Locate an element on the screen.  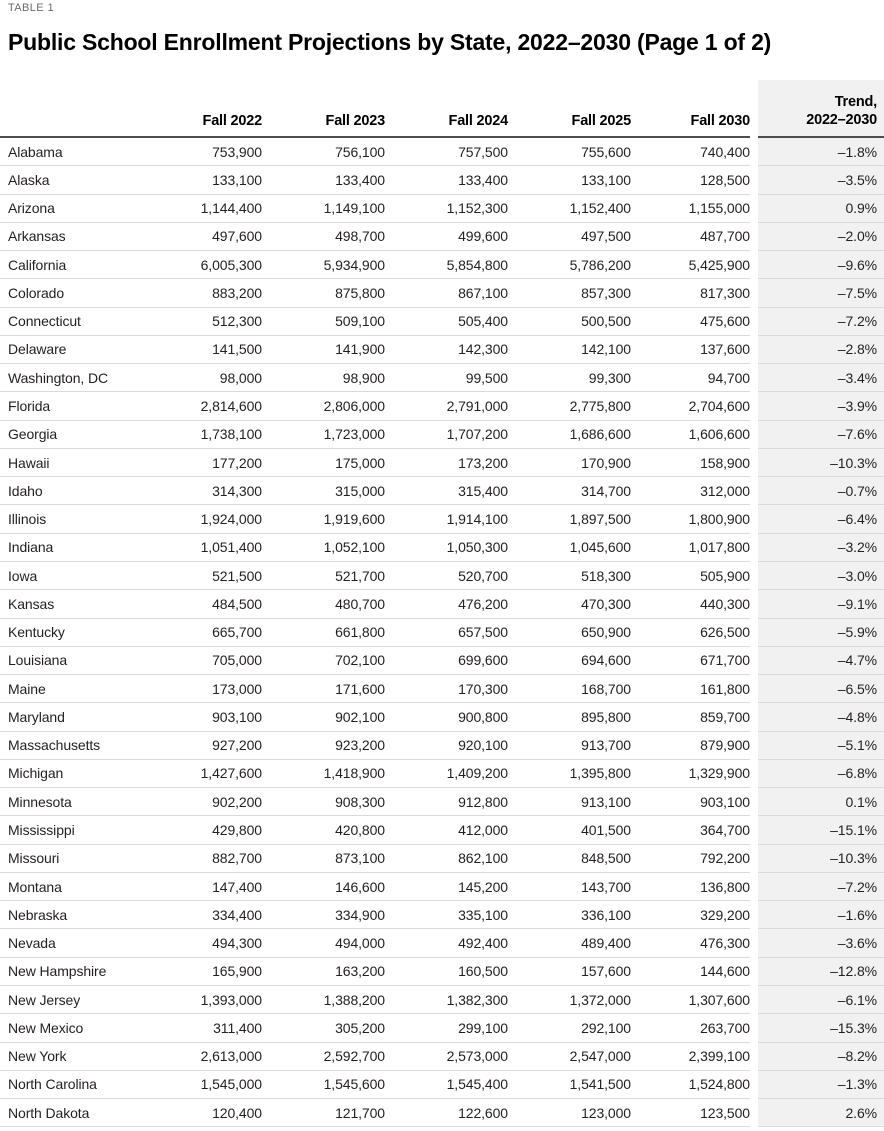
enrollment-value: 1,897,500 is located at coordinates (569, 519).